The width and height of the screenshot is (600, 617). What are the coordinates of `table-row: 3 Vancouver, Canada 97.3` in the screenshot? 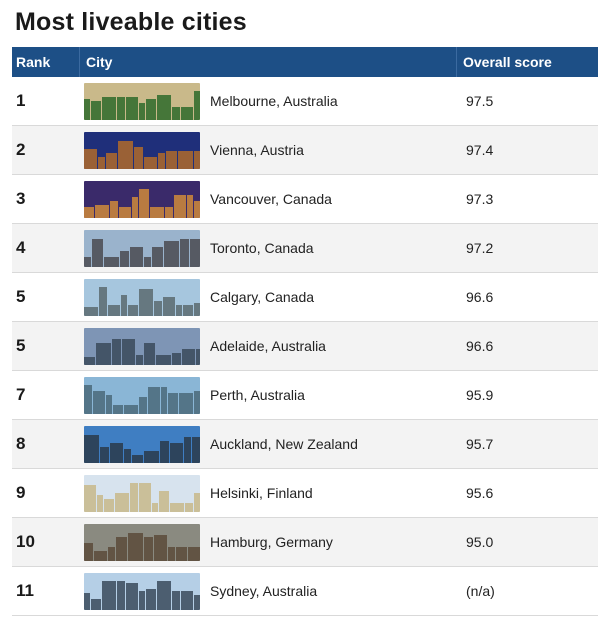 It's located at (305, 199).